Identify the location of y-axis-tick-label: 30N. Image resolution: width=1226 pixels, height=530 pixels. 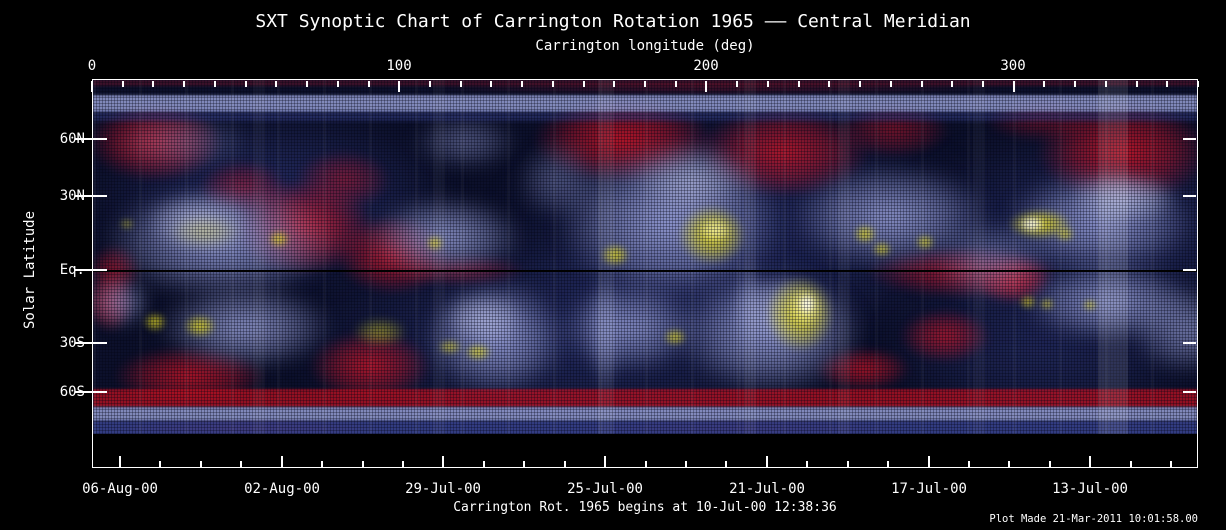
(72, 196).